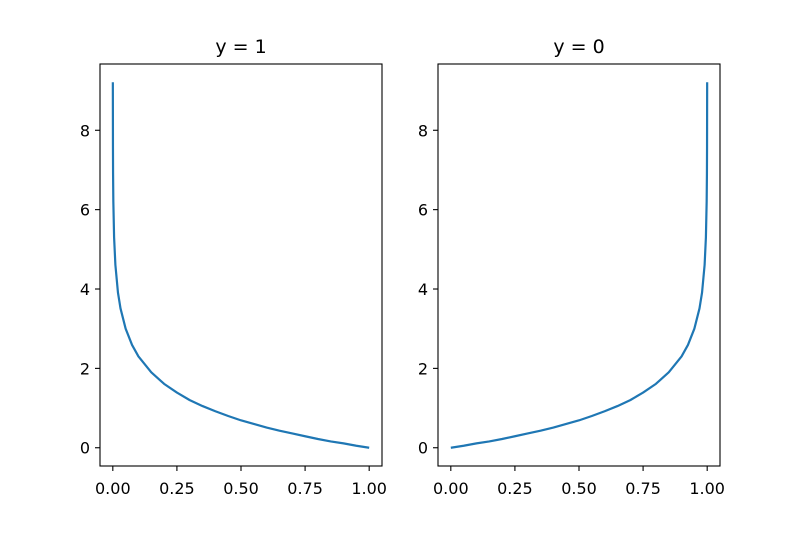 The image size is (800, 533). What do you see at coordinates (369, 488) in the screenshot?
I see `left-x-tick-label: 1.00` at bounding box center [369, 488].